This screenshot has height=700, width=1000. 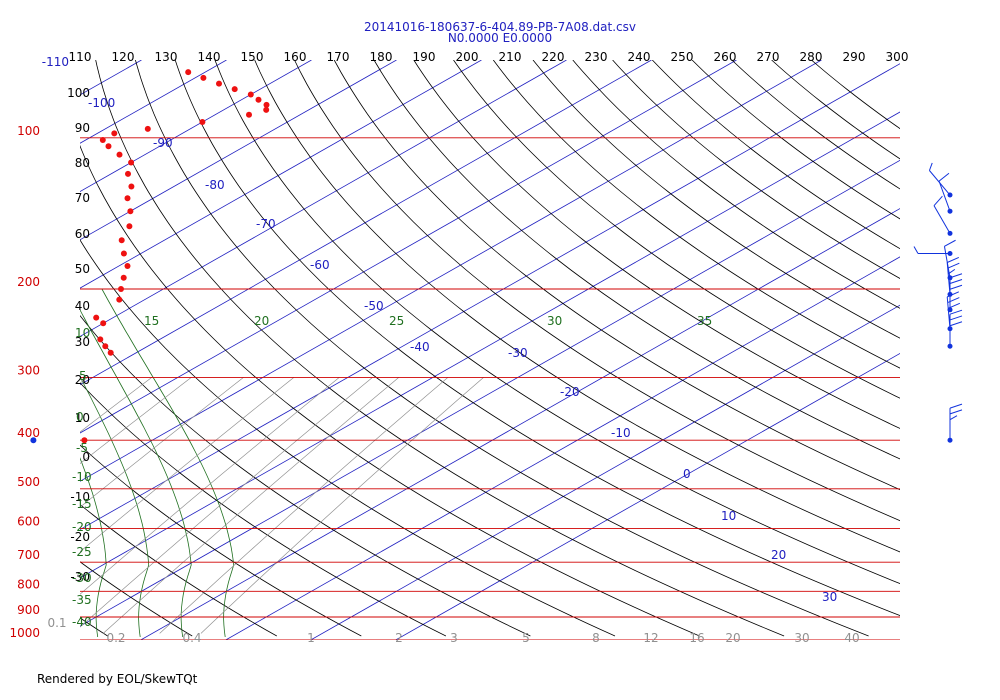 I want to click on top-label: 120, so click(x=123, y=57).